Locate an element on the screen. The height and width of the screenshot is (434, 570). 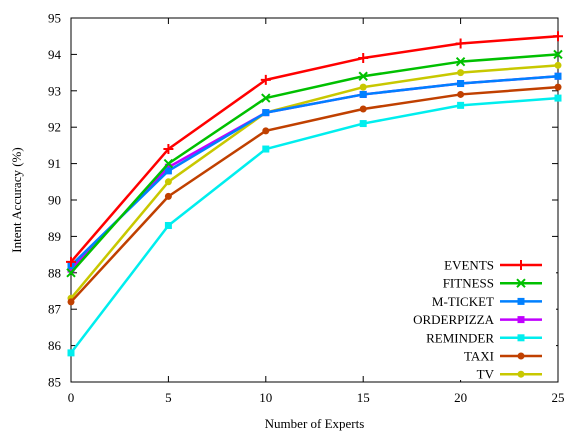
legend-item-taxi: TAXI is located at coordinates (503, 356).